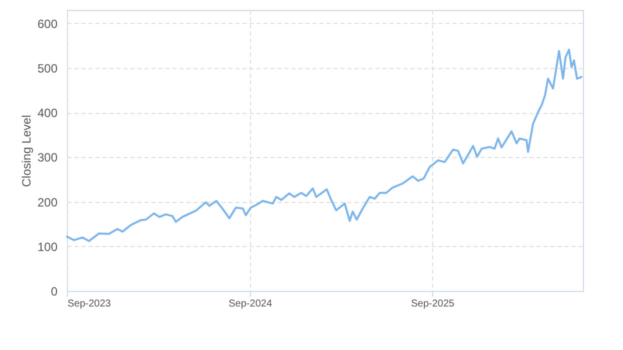  Describe the element at coordinates (47, 247) in the screenshot. I see `y-tick-label: 100` at that location.